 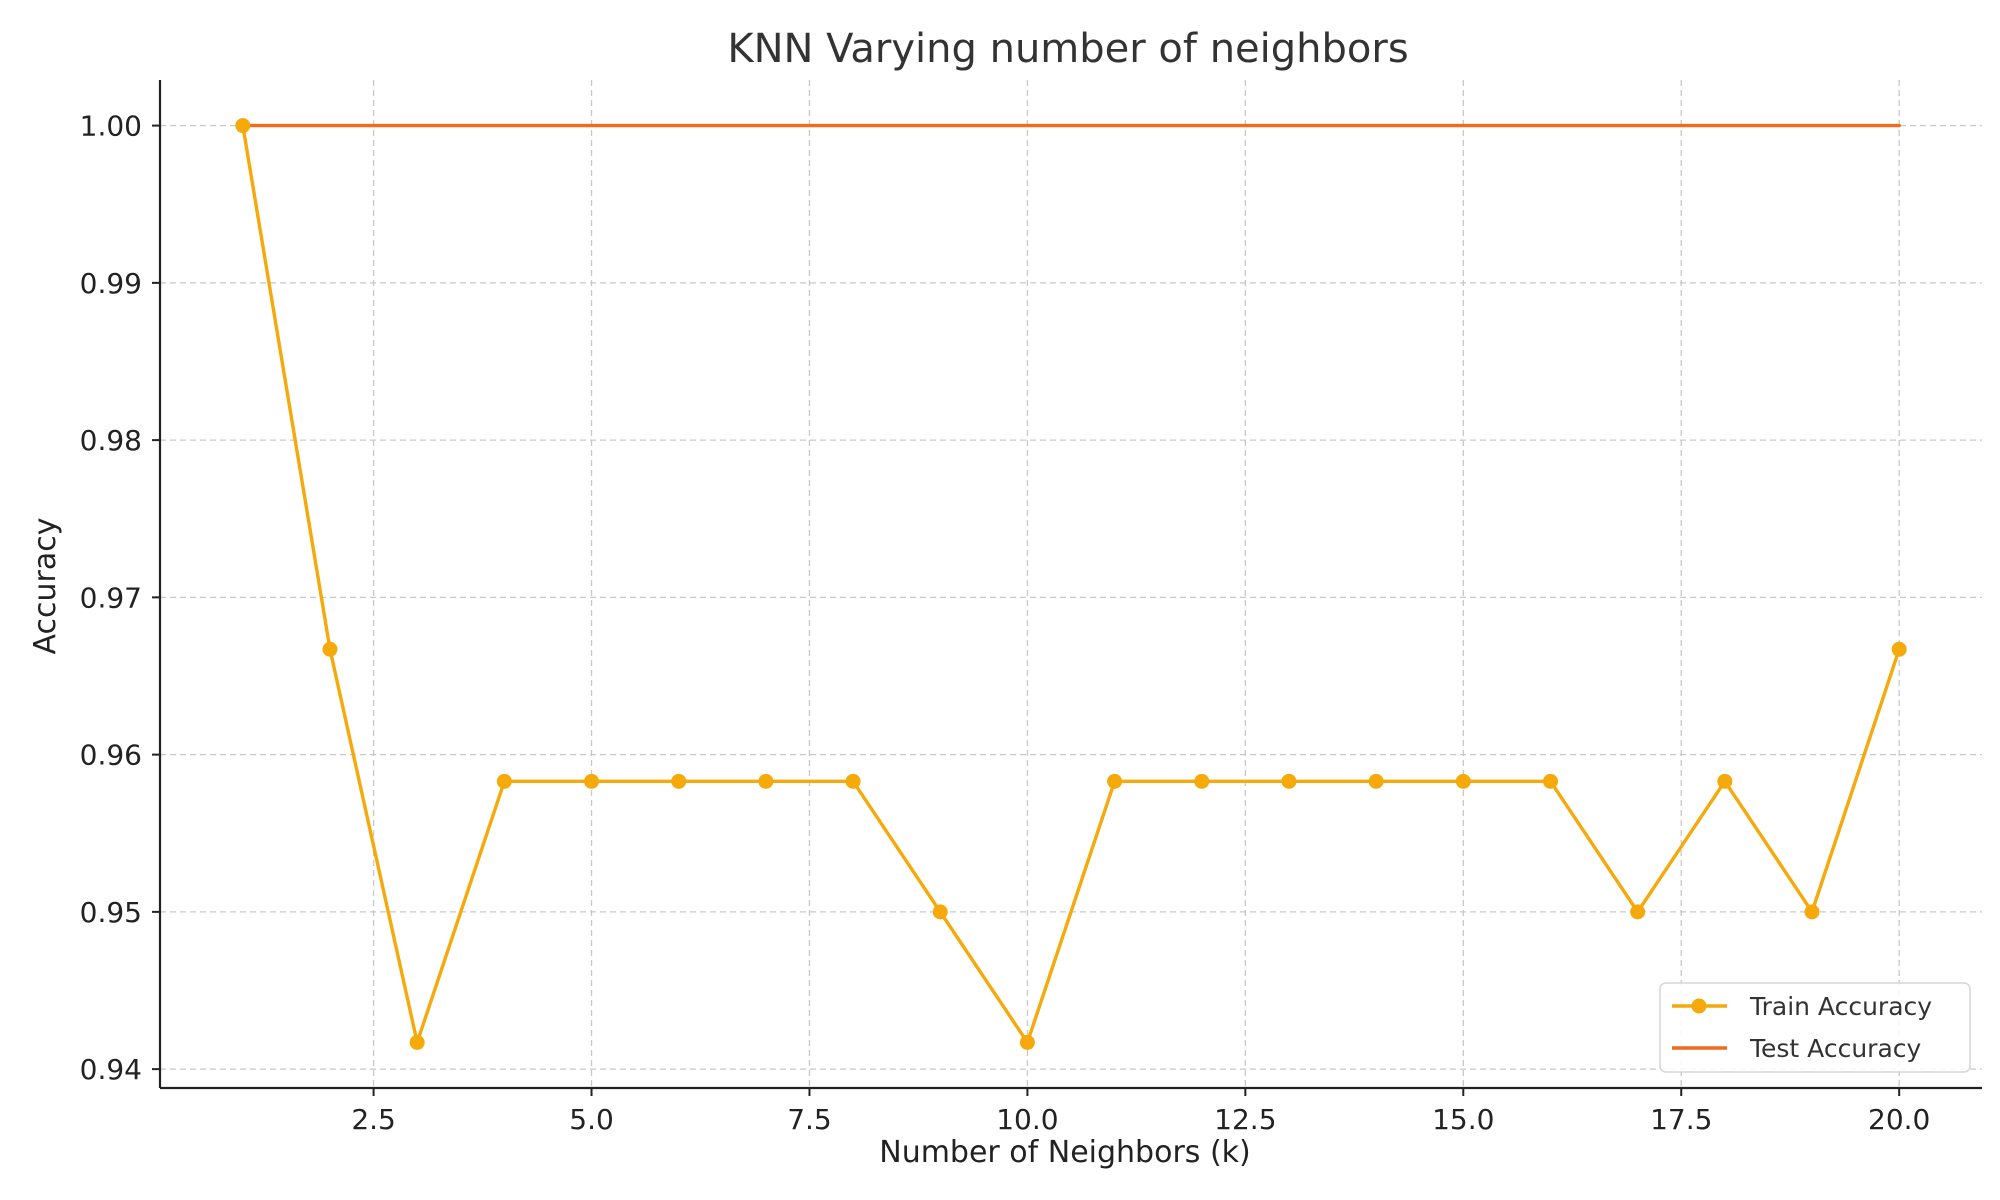 I want to click on x-tick-label: 10.0, so click(x=1027, y=1119).